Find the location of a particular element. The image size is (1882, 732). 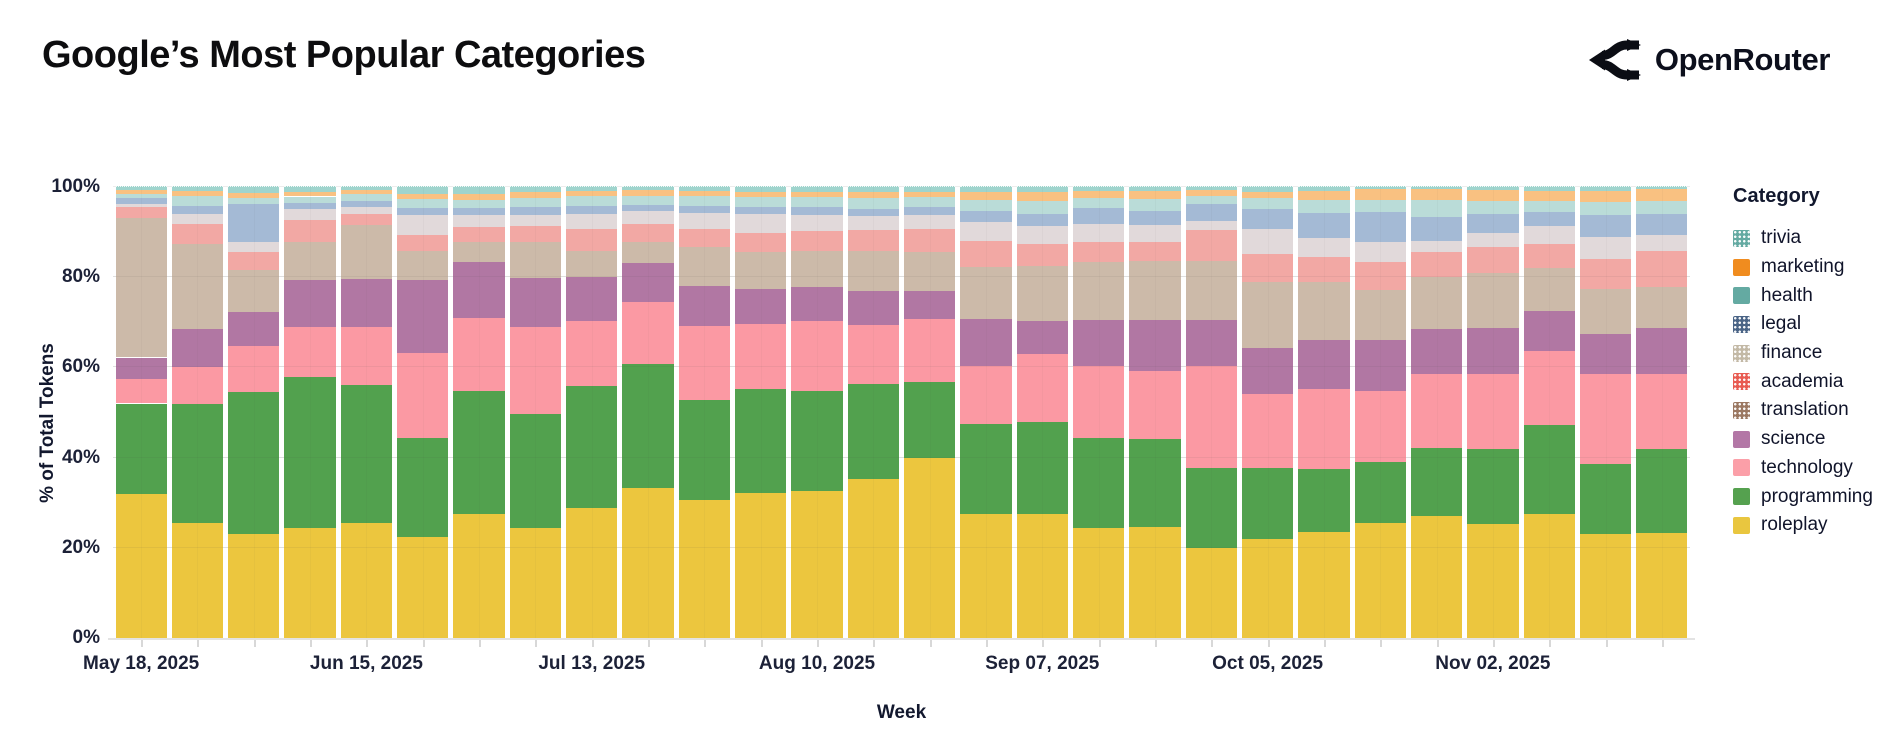

legend-item-health: health is located at coordinates (1807, 295).